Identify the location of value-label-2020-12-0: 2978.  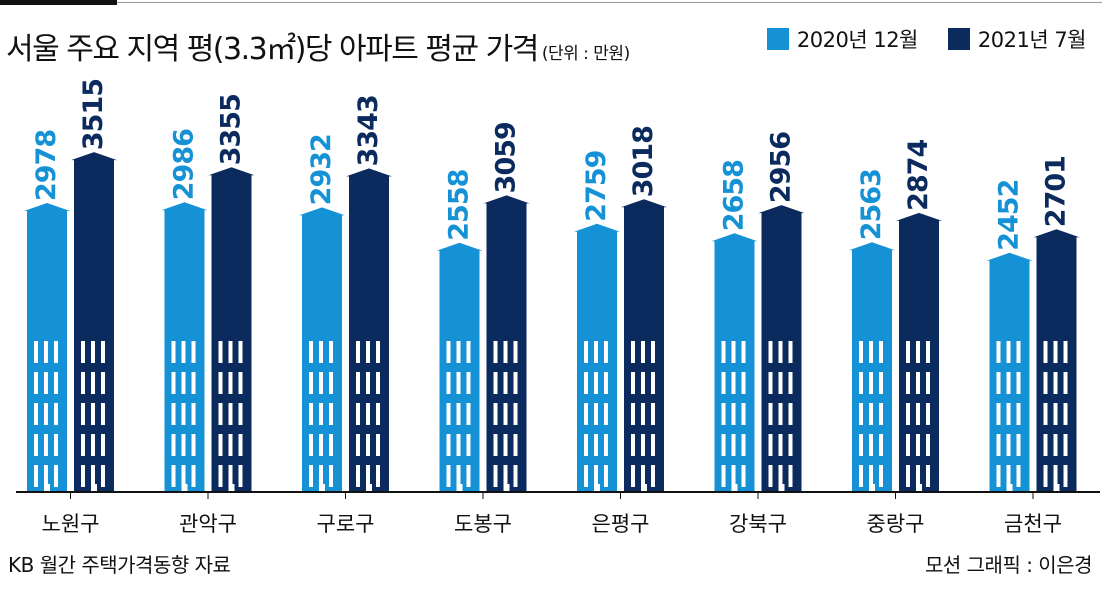
(46, 165).